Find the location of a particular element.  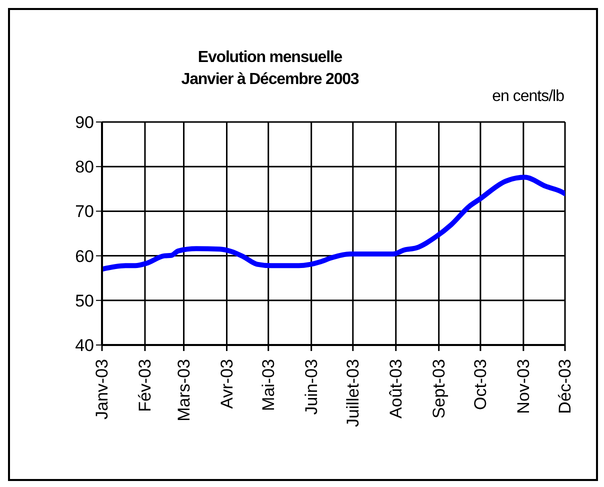

x-tick-label: Oct-03 is located at coordinates (480, 384).